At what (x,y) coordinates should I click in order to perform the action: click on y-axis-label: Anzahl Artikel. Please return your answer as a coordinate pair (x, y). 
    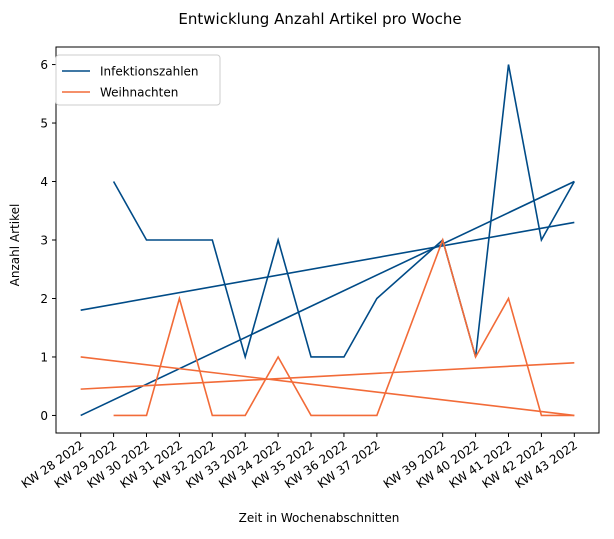
    Looking at the image, I should click on (15, 245).